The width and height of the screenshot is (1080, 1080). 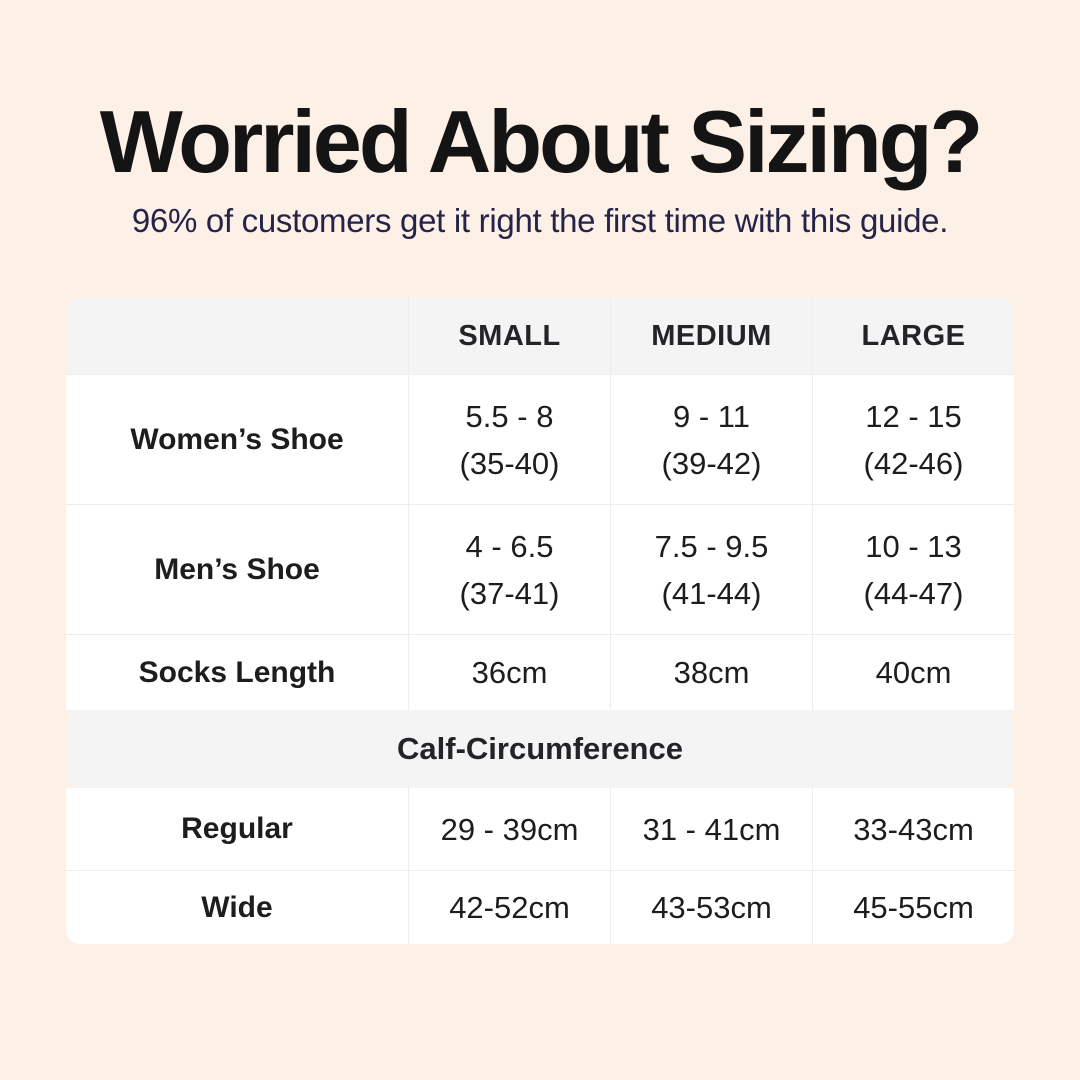 What do you see at coordinates (711, 440) in the screenshot?
I see `cell-womens-medium: 9 - 11 (39-42)` at bounding box center [711, 440].